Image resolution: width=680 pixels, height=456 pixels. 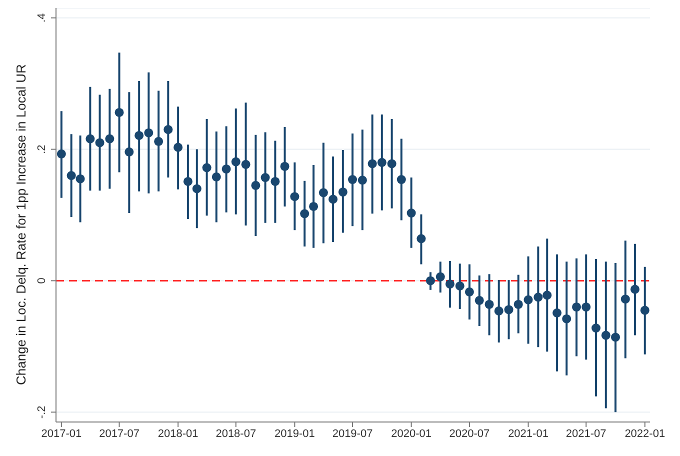 What do you see at coordinates (469, 434) in the screenshot?
I see `x-tick-label: 2020-07` at bounding box center [469, 434].